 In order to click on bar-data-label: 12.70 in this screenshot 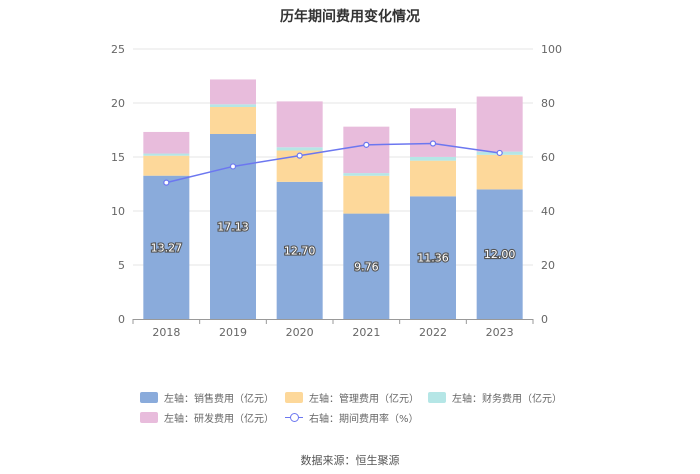, I will do `click(300, 250)`.